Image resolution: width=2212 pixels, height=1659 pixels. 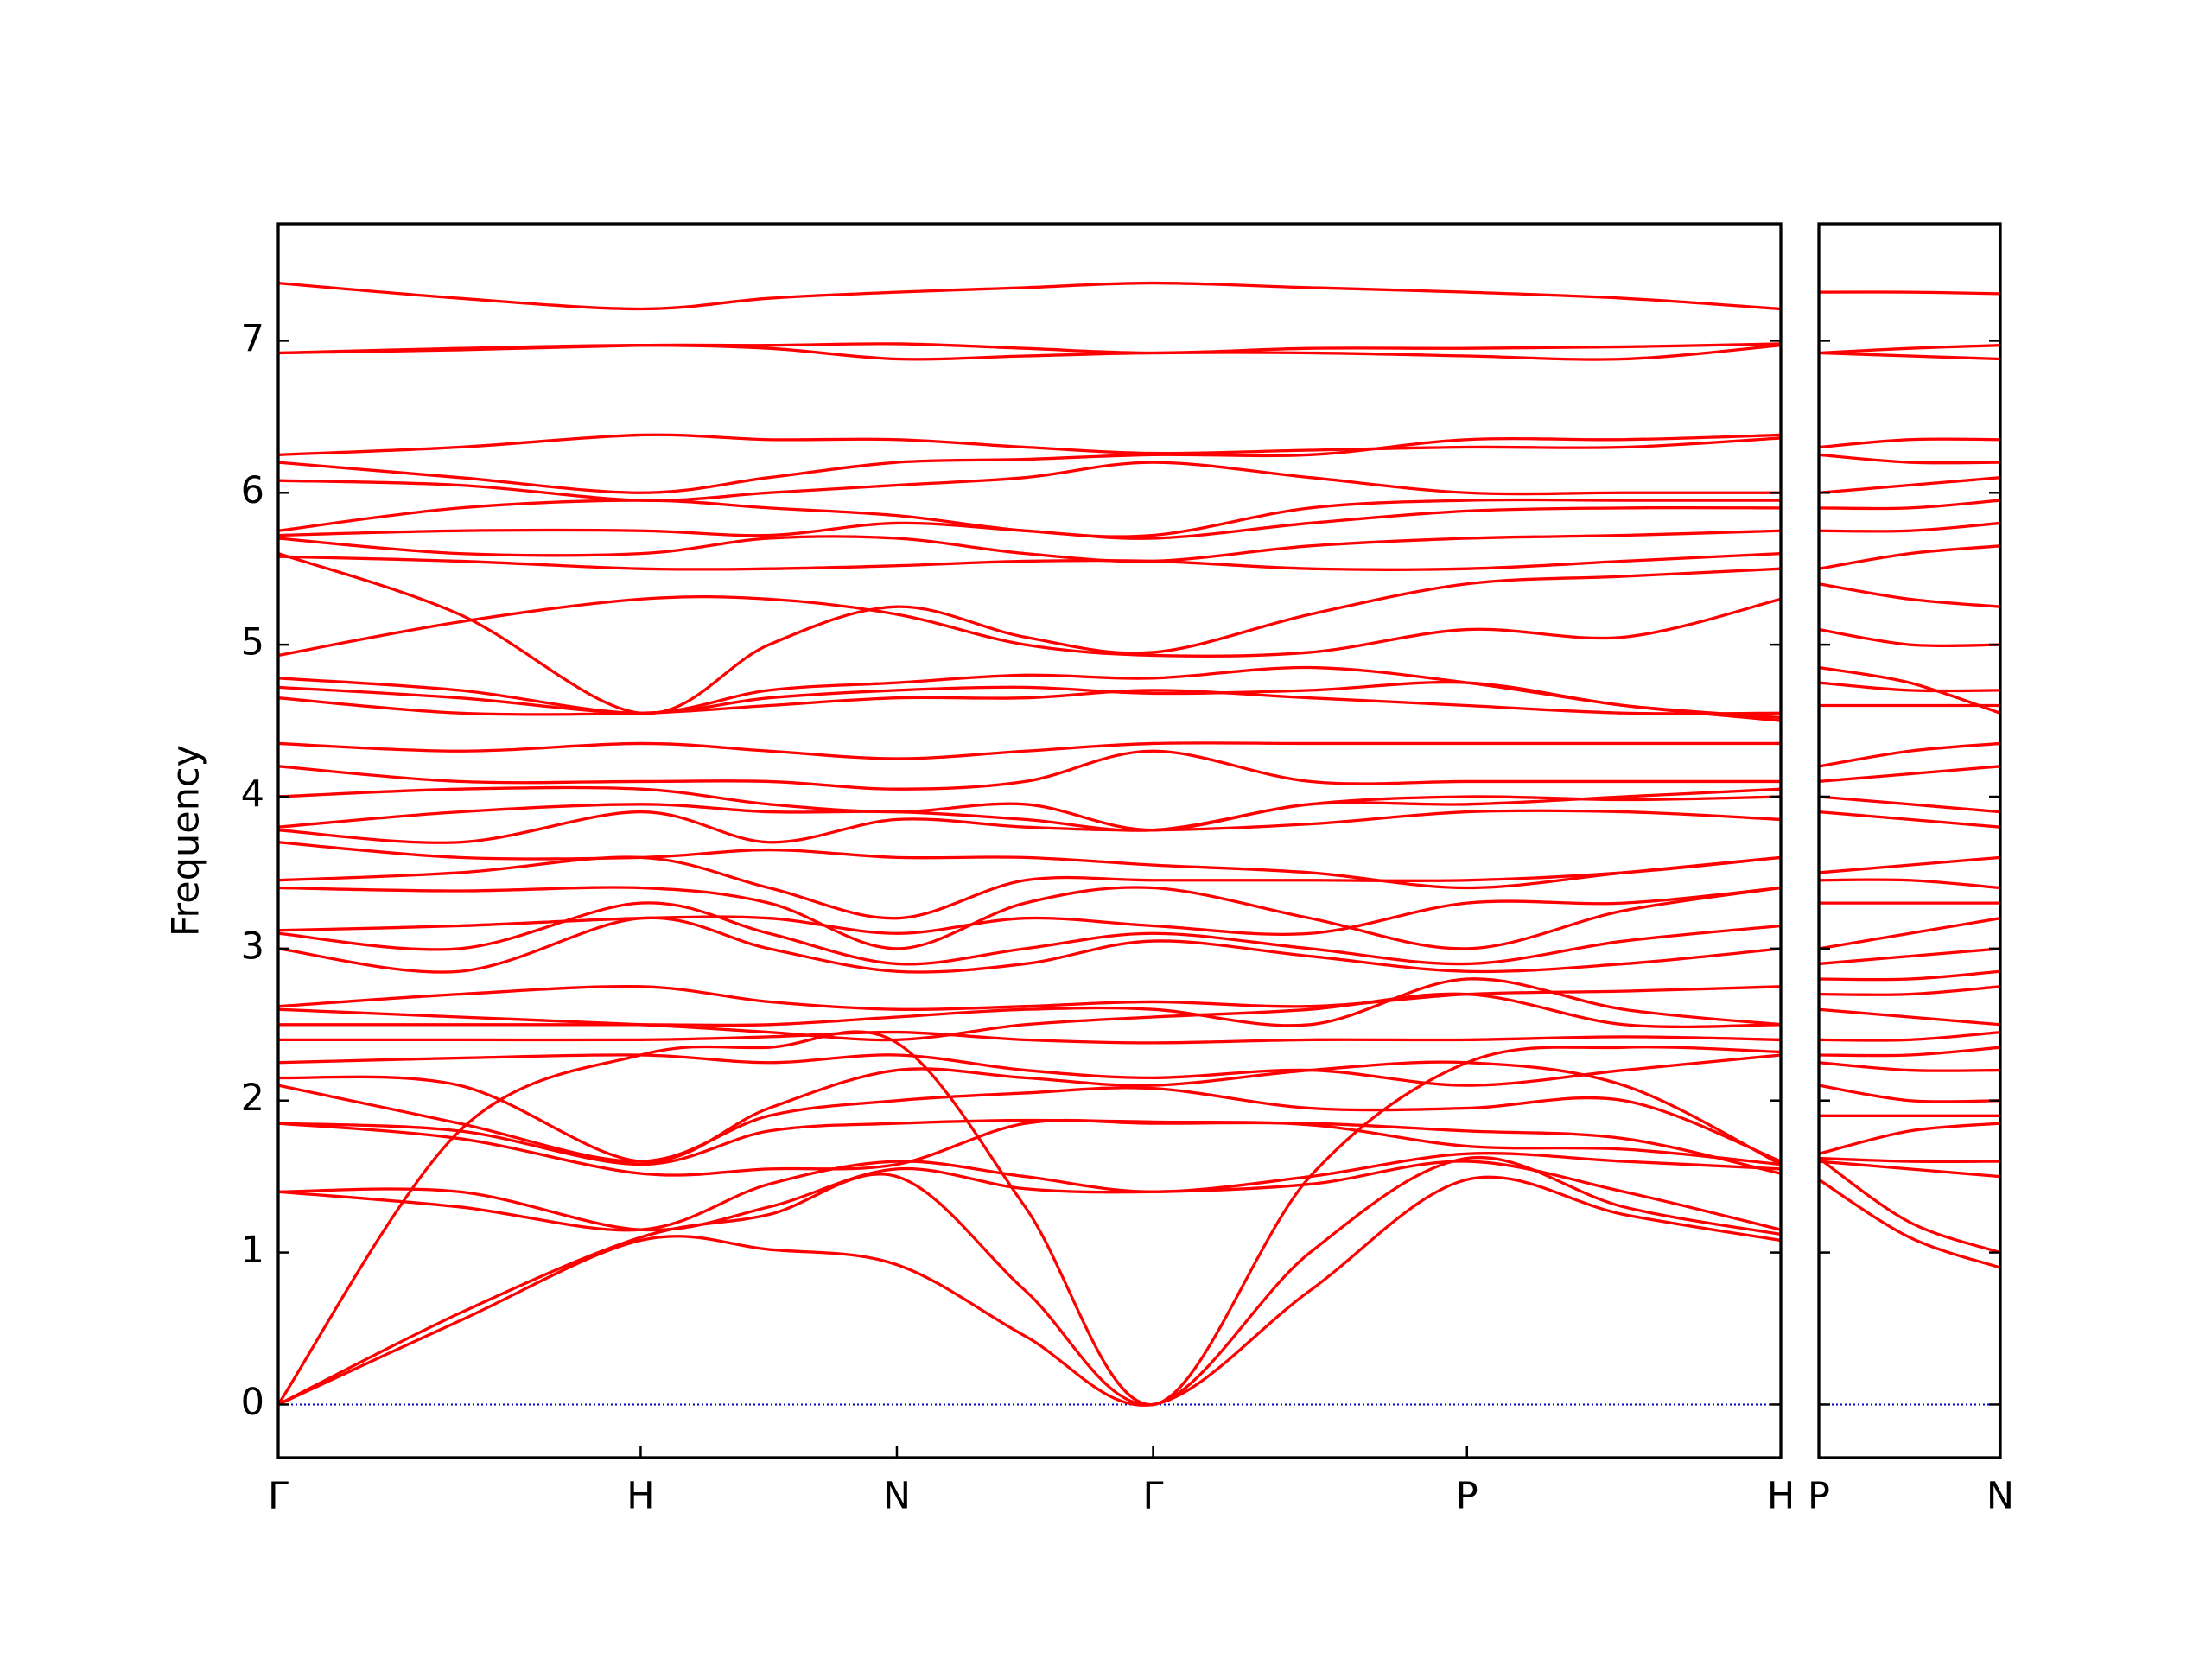 What do you see at coordinates (252, 642) in the screenshot?
I see `y-tick-label: 5` at bounding box center [252, 642].